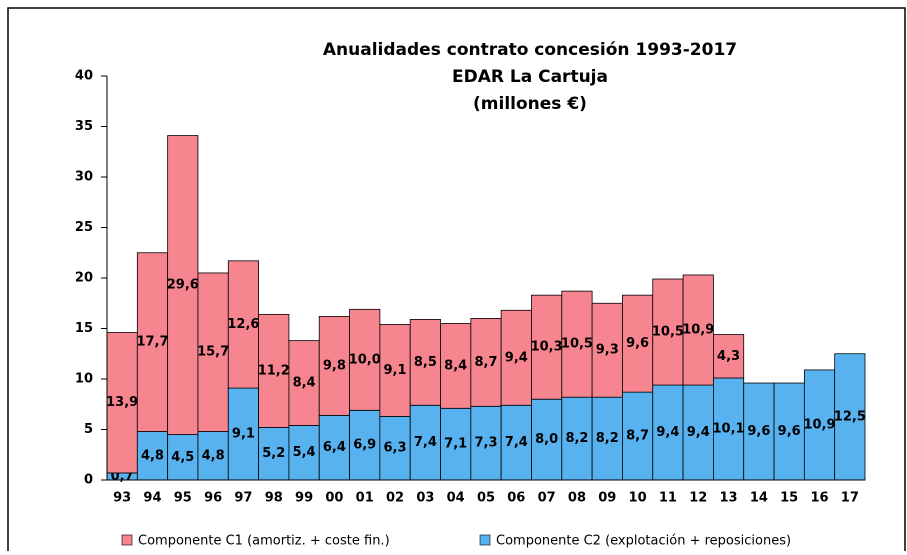 The image size is (907, 555). I want to click on y-tick-label: 5, so click(88, 429).